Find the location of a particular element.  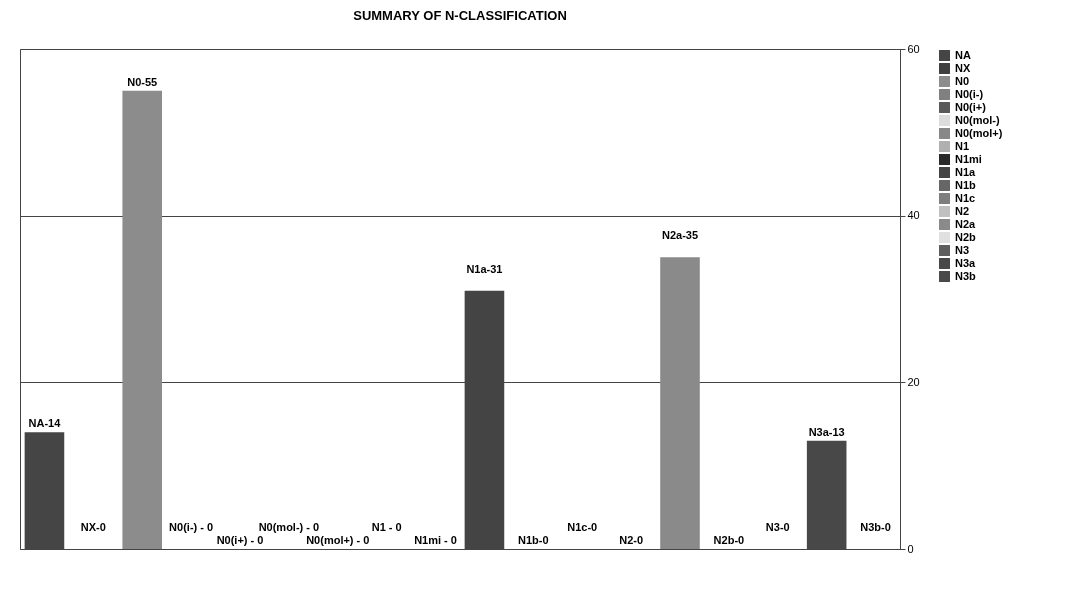

legend-label: N3 is located at coordinates (962, 249).